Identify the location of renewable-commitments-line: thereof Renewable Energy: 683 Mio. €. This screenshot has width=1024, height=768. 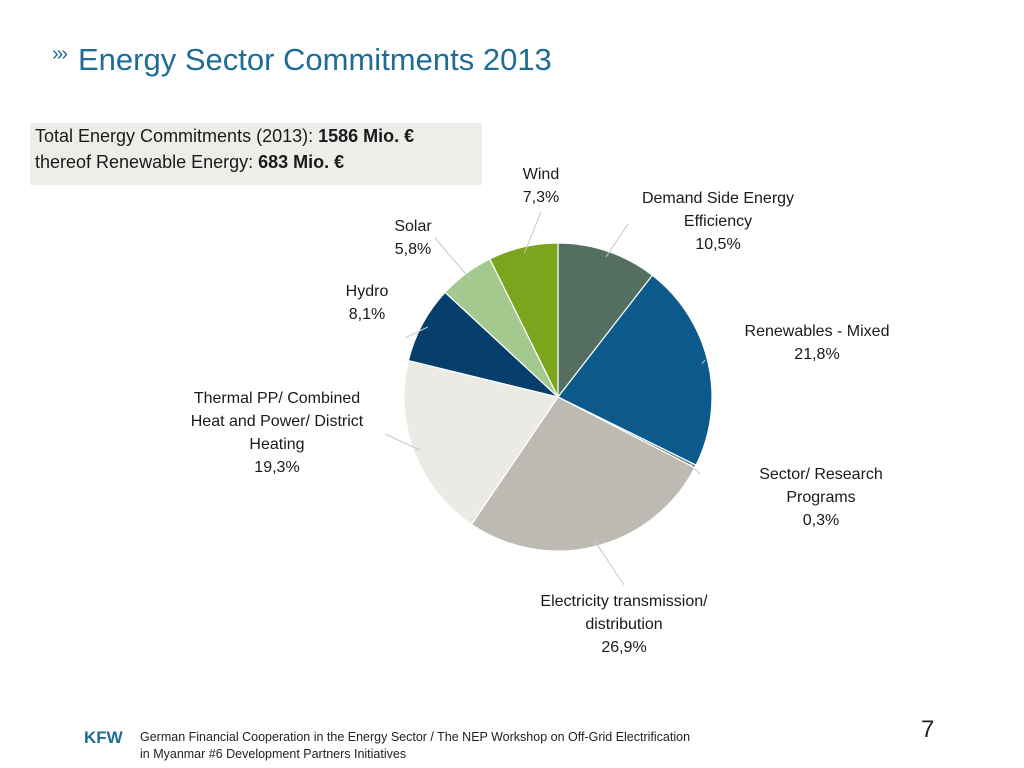
(189, 162).